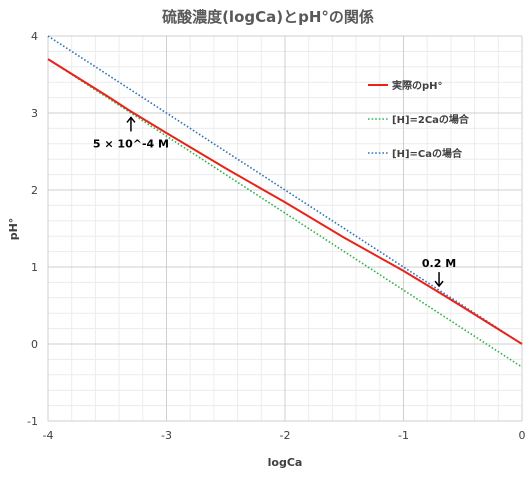 The width and height of the screenshot is (532, 479). I want to click on x-tick-label: -3, so click(166, 435).